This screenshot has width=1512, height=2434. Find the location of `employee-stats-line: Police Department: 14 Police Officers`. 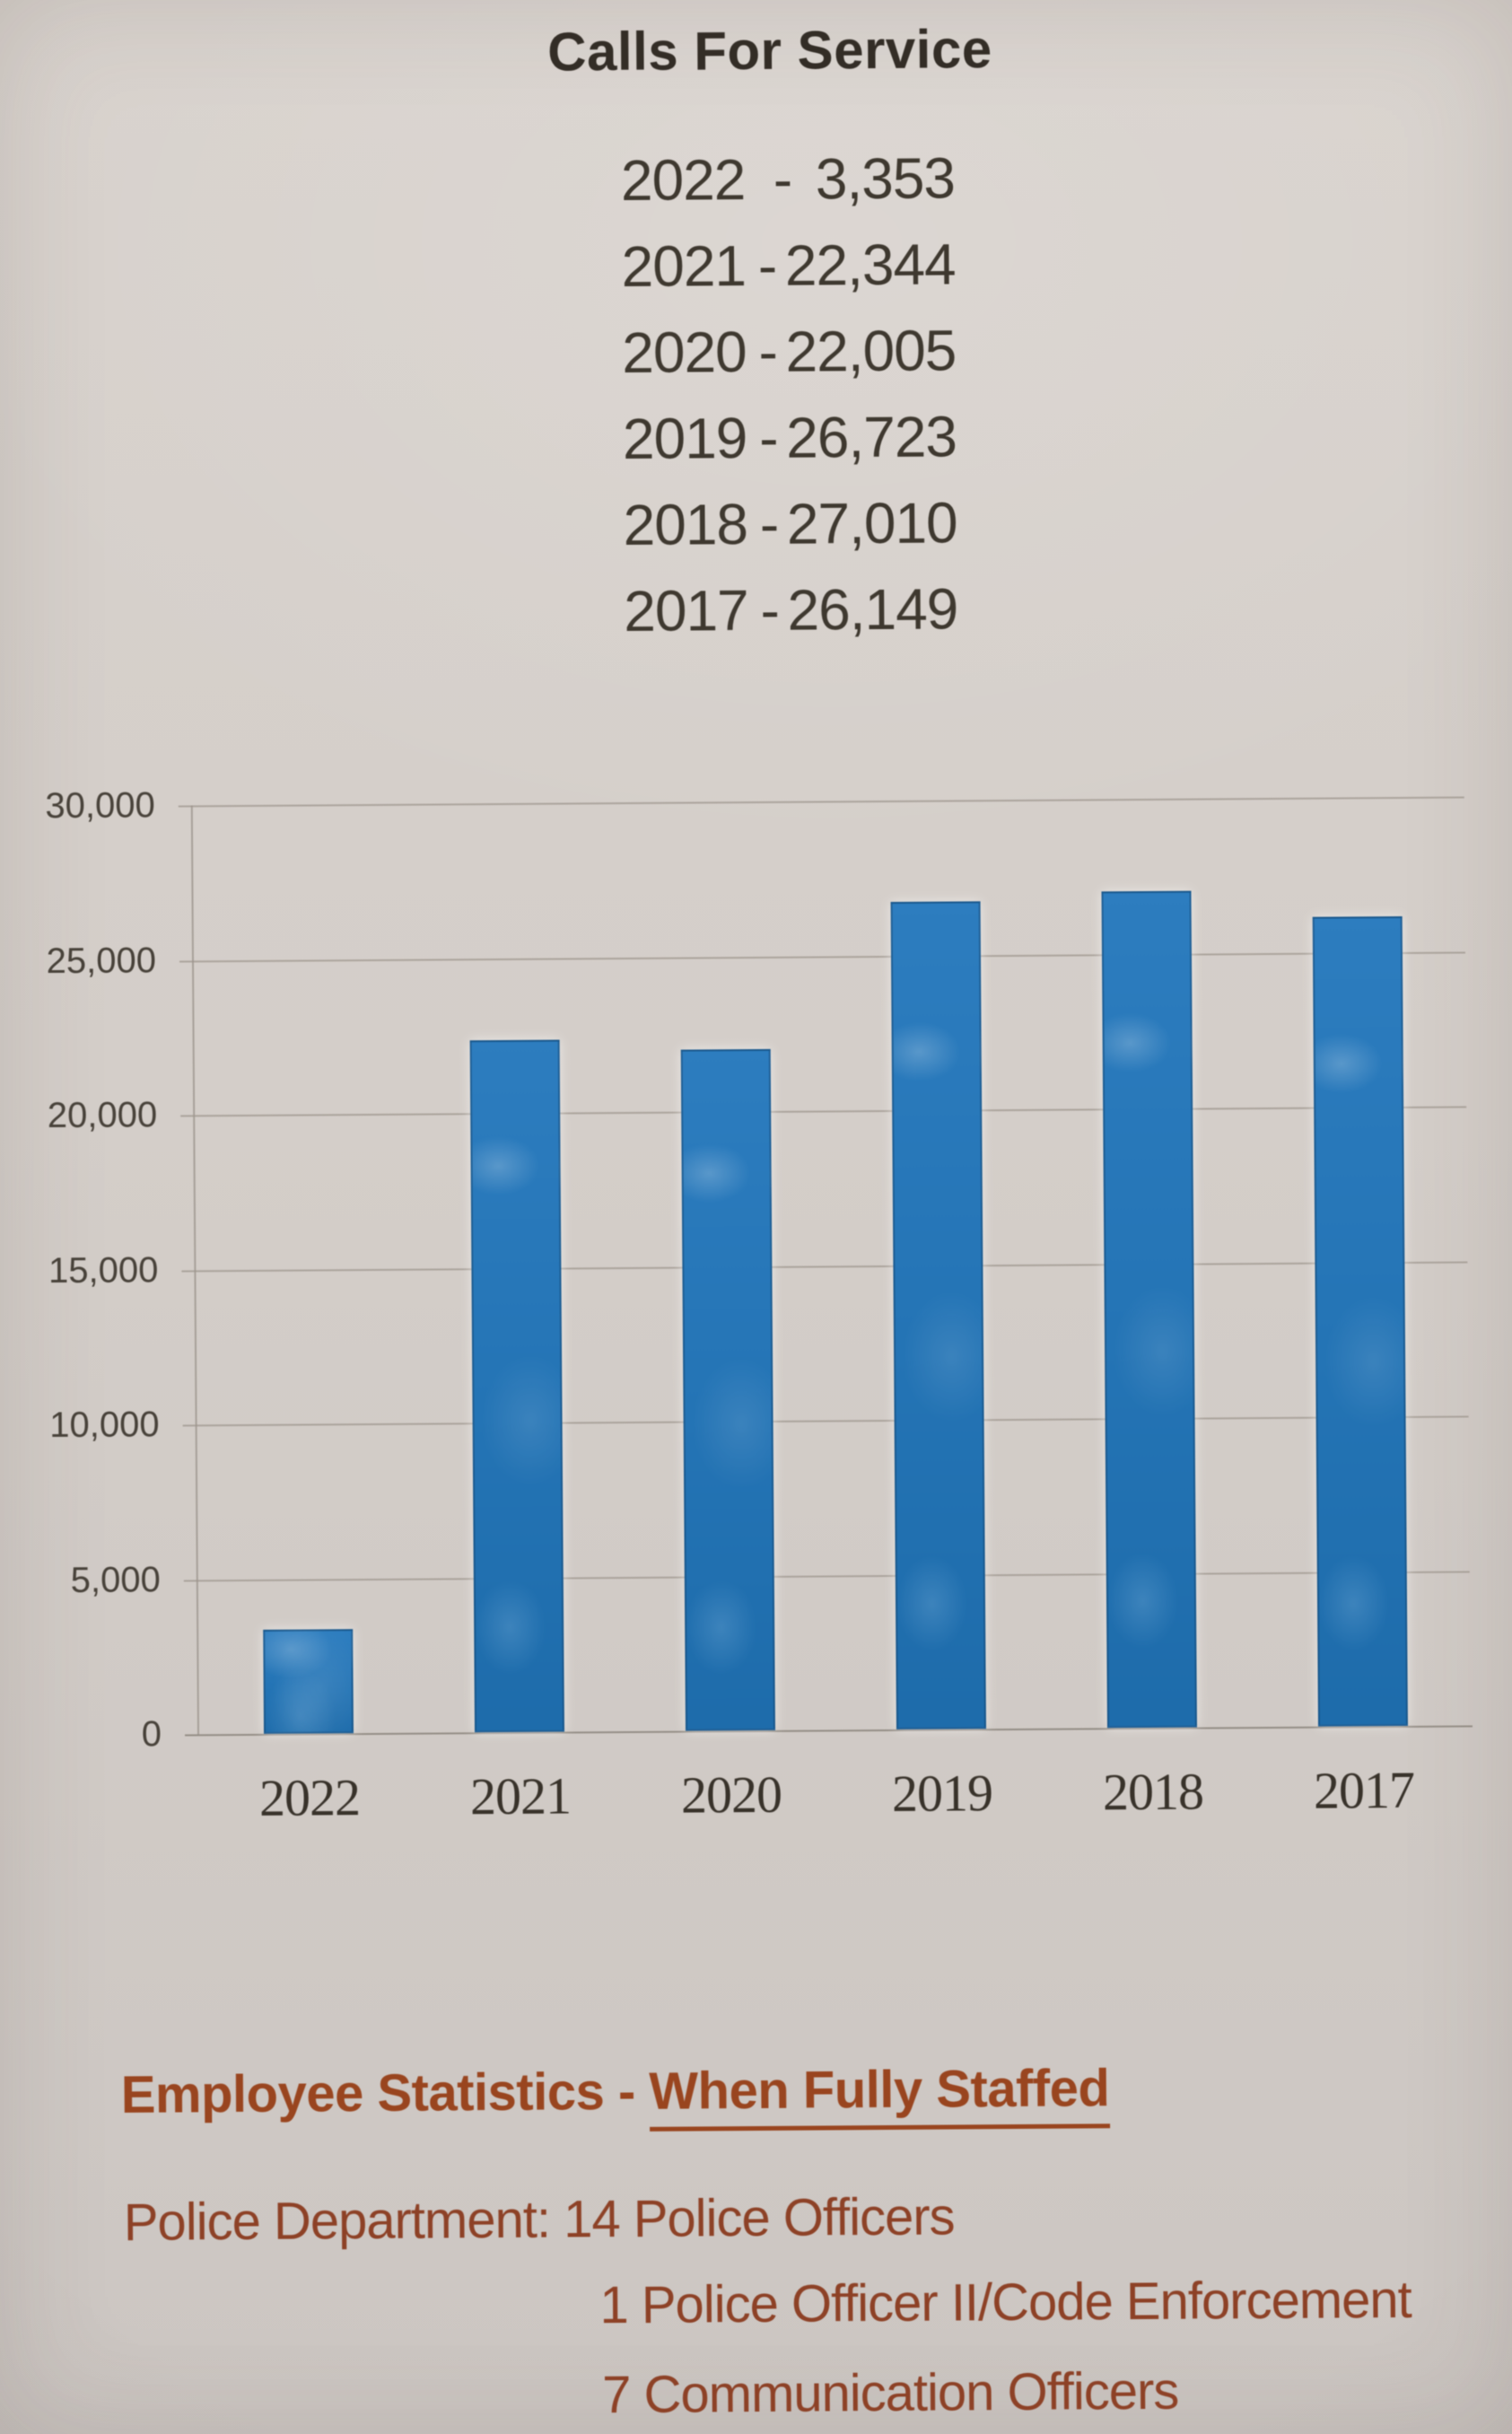

employee-stats-line: Police Department: 14 Police Officers is located at coordinates (539, 2219).